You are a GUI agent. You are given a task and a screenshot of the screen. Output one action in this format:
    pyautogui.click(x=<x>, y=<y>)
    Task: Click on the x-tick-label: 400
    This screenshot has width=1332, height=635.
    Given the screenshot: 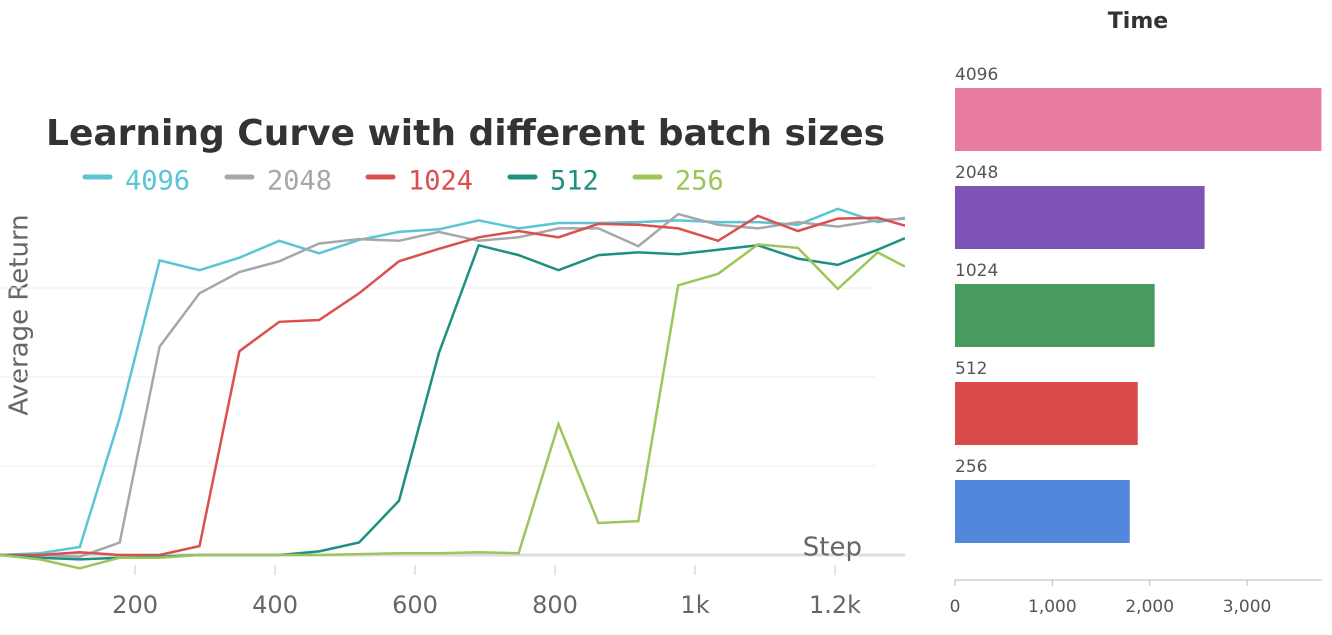 What is the action you would take?
    pyautogui.click(x=275, y=605)
    